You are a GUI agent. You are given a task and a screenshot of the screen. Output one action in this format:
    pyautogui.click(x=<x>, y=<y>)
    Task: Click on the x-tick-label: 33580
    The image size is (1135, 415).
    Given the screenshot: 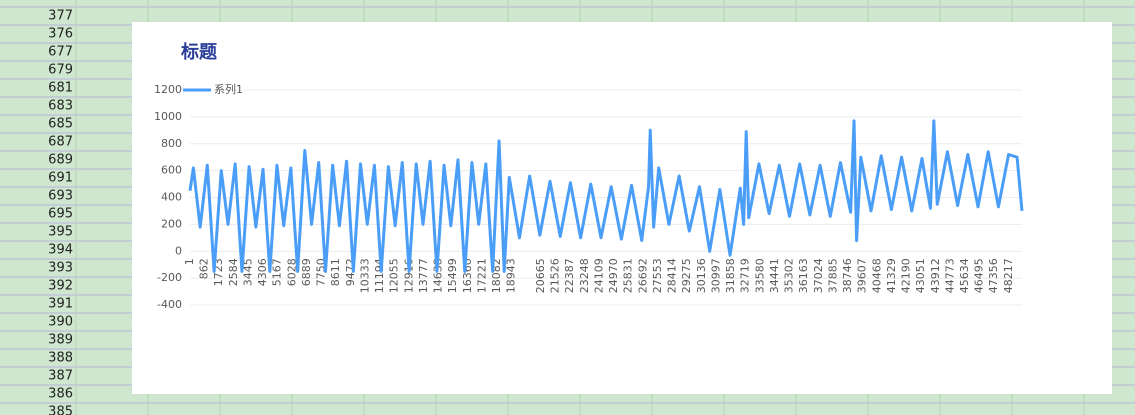 What is the action you would take?
    pyautogui.click(x=759, y=275)
    